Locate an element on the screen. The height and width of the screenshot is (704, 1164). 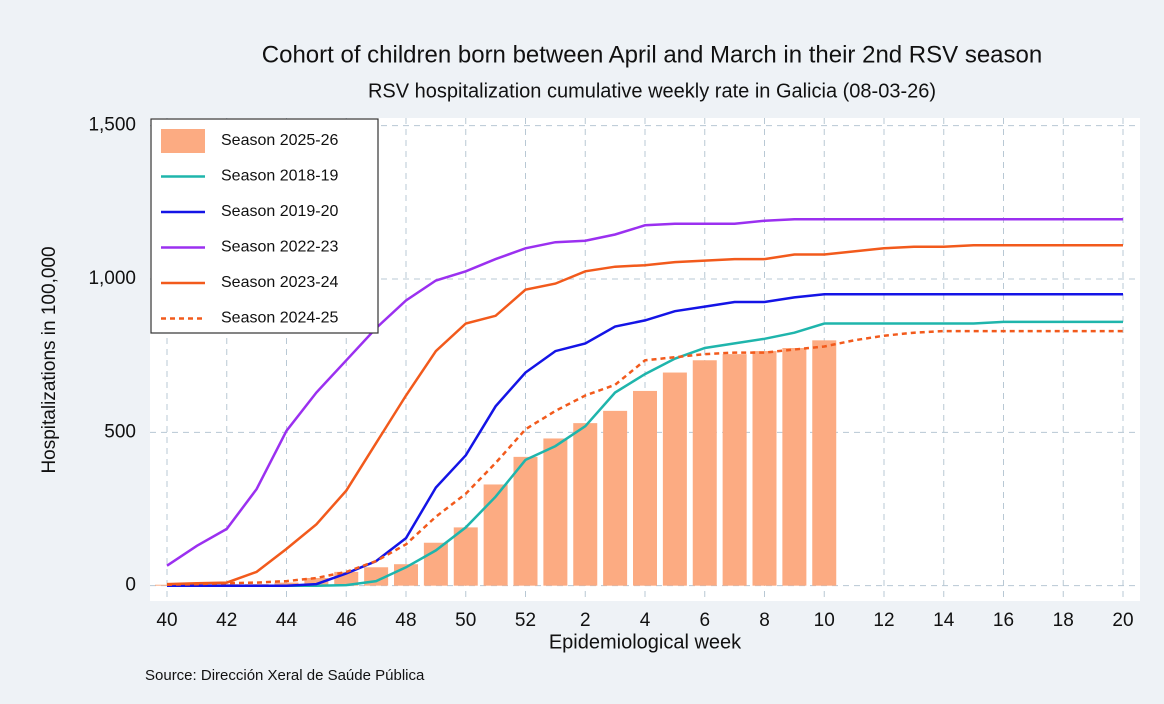
y-axis-label: Hospitalizations in 100,000 is located at coordinates (49, 359).